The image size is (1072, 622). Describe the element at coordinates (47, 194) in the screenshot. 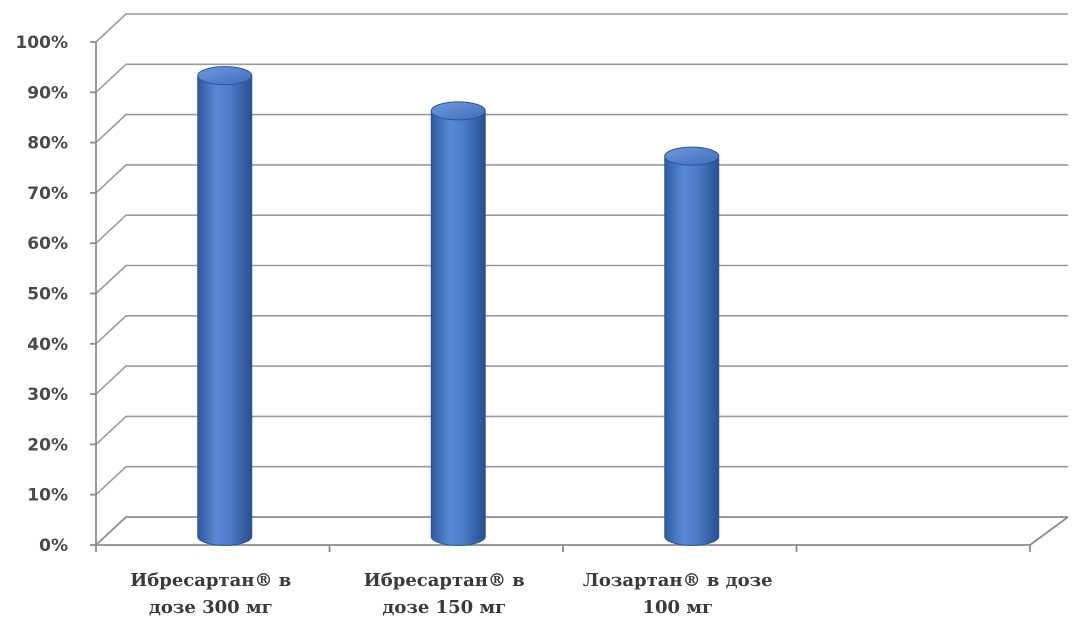

I see `y-tick-label: 70%` at that location.